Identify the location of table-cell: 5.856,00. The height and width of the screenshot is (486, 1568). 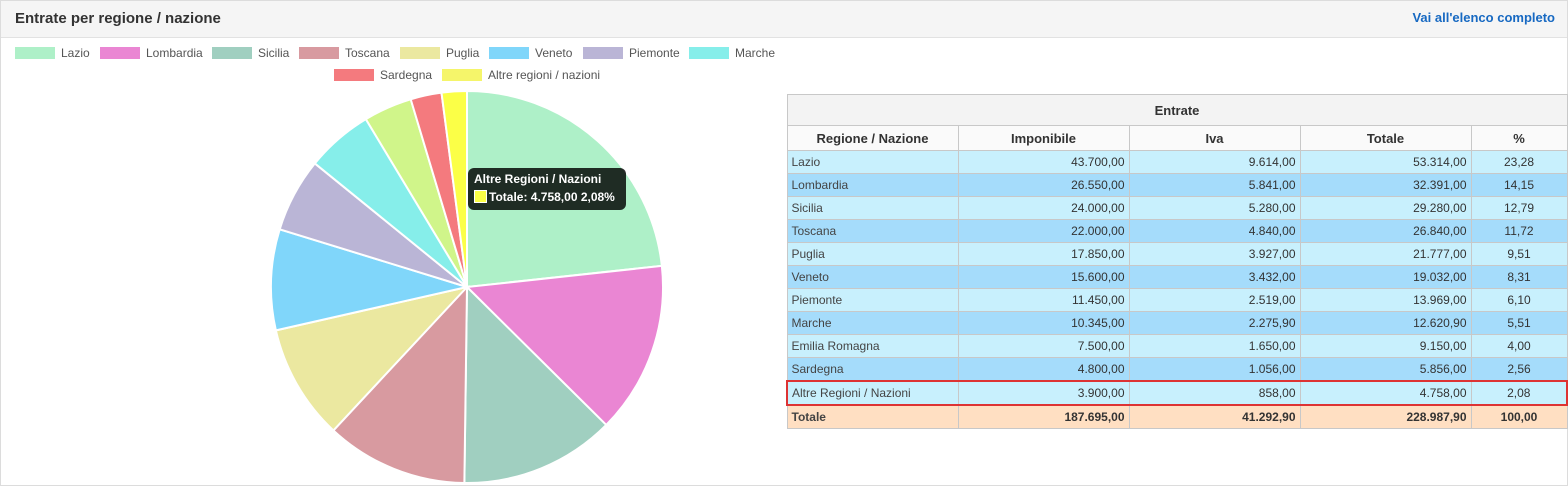
(1385, 369).